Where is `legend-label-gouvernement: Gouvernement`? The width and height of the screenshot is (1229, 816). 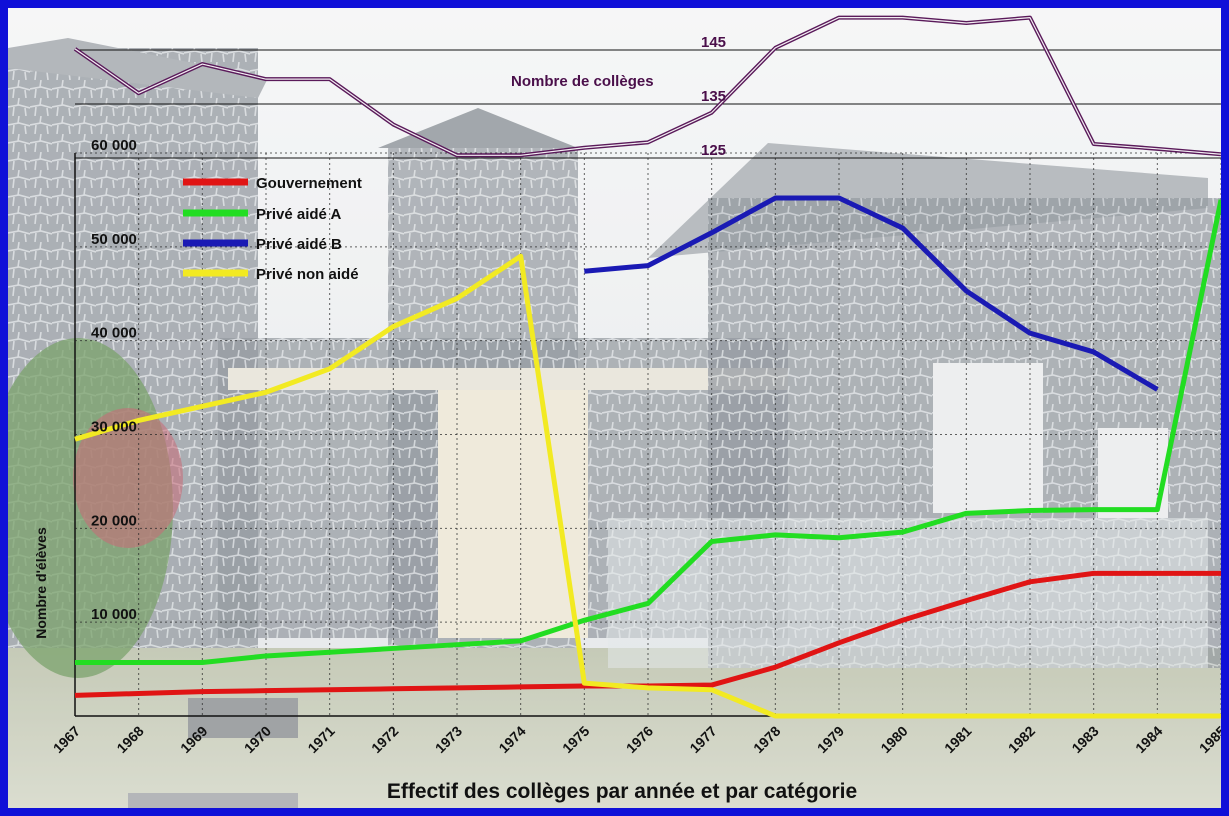
legend-label-gouvernement: Gouvernement is located at coordinates (309, 183).